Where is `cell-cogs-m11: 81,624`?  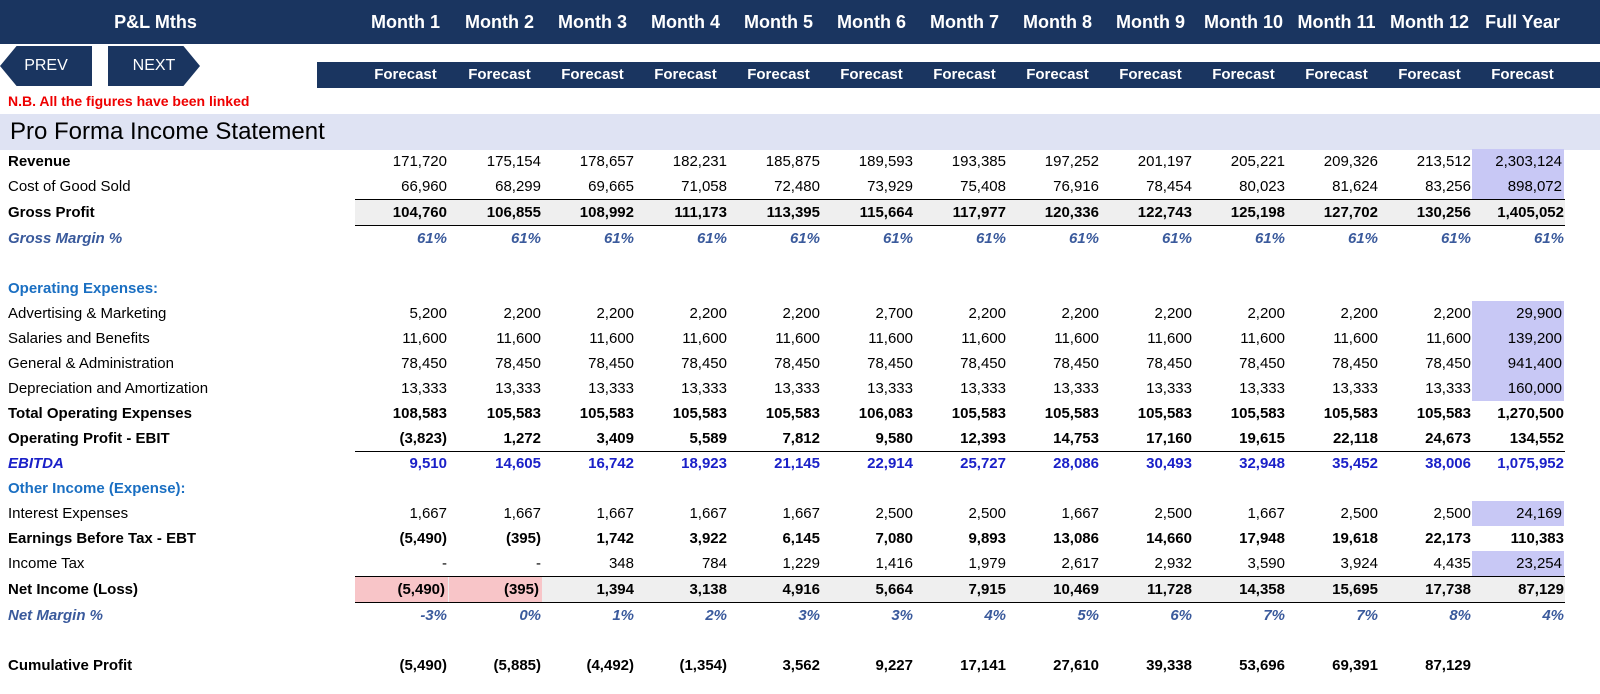
cell-cogs-m11: 81,624 is located at coordinates (1355, 186).